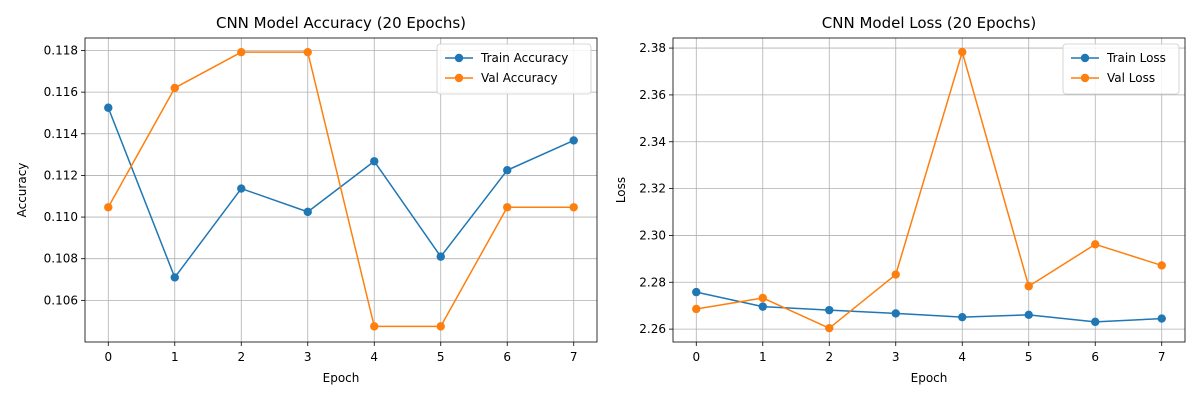  Describe the element at coordinates (61, 259) in the screenshot. I see `y-tick-label: 0.108` at that location.